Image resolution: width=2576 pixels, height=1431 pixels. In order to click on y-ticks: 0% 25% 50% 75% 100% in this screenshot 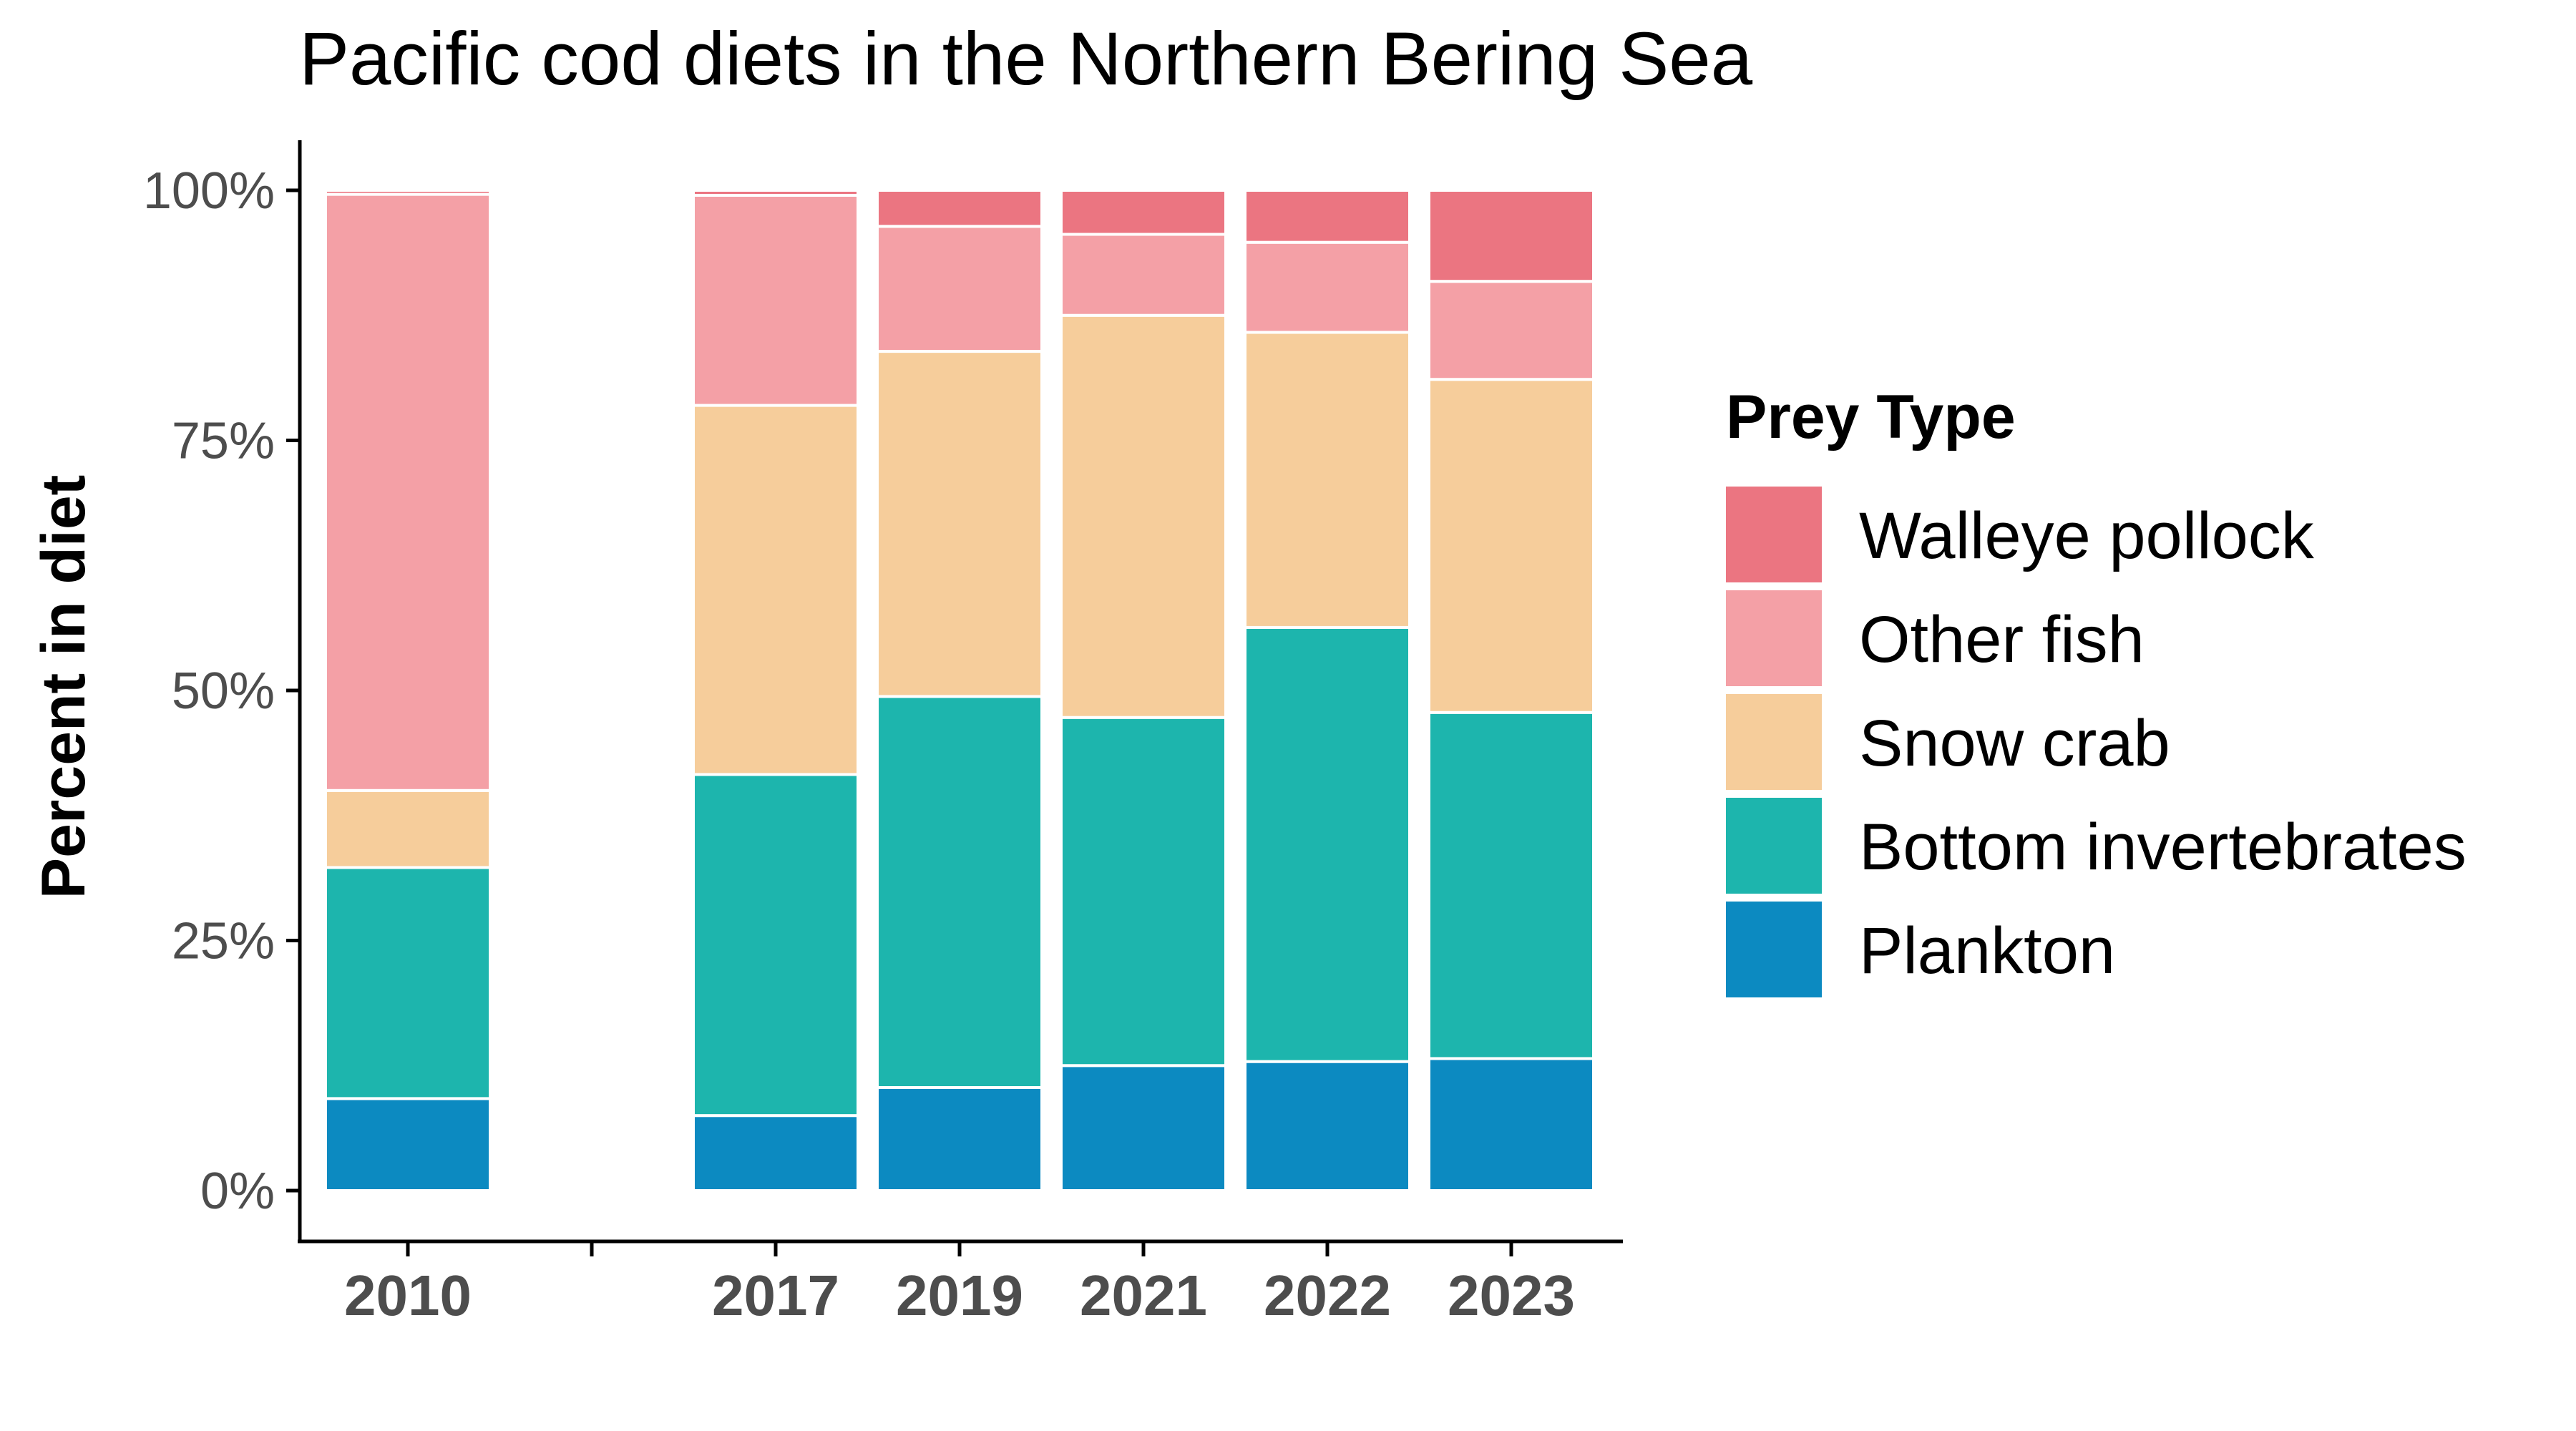, I will do `click(221, 691)`.